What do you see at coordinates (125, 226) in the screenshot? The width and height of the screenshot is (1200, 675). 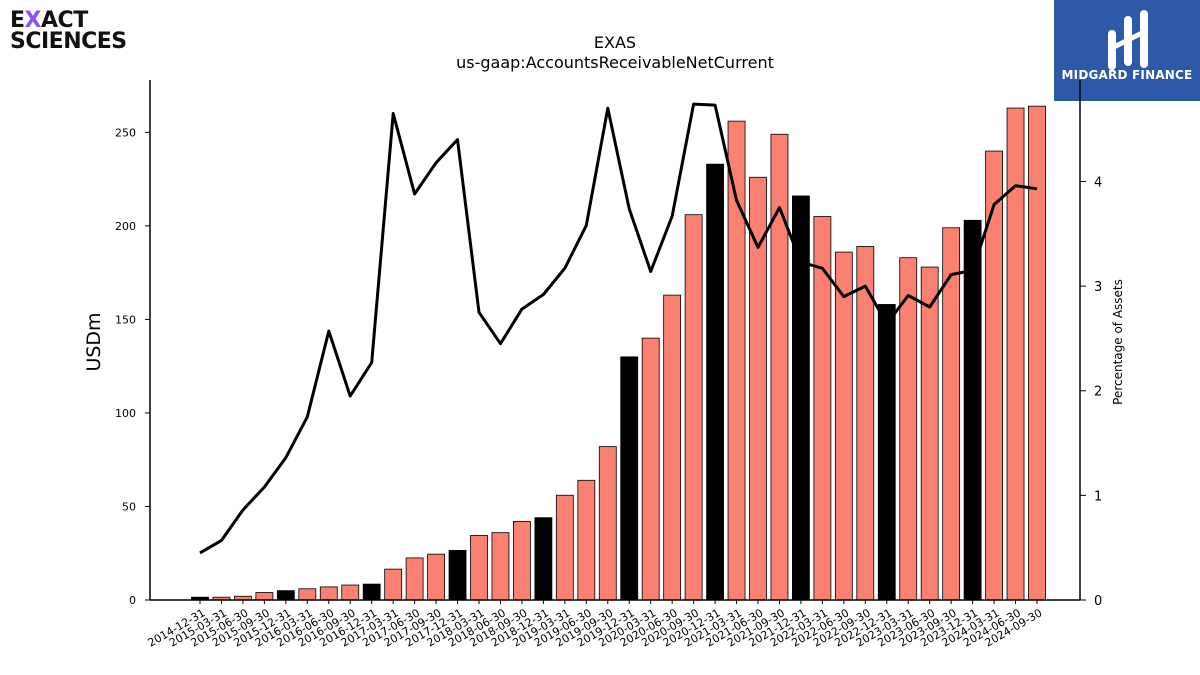 I see `y-tick-label: 200` at bounding box center [125, 226].